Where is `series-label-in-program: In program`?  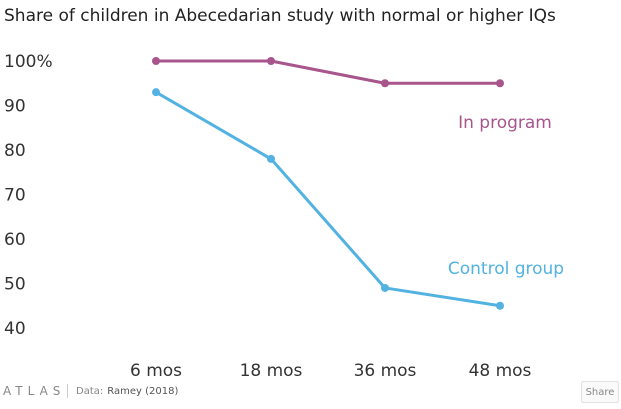
series-label-in-program: In program is located at coordinates (505, 123).